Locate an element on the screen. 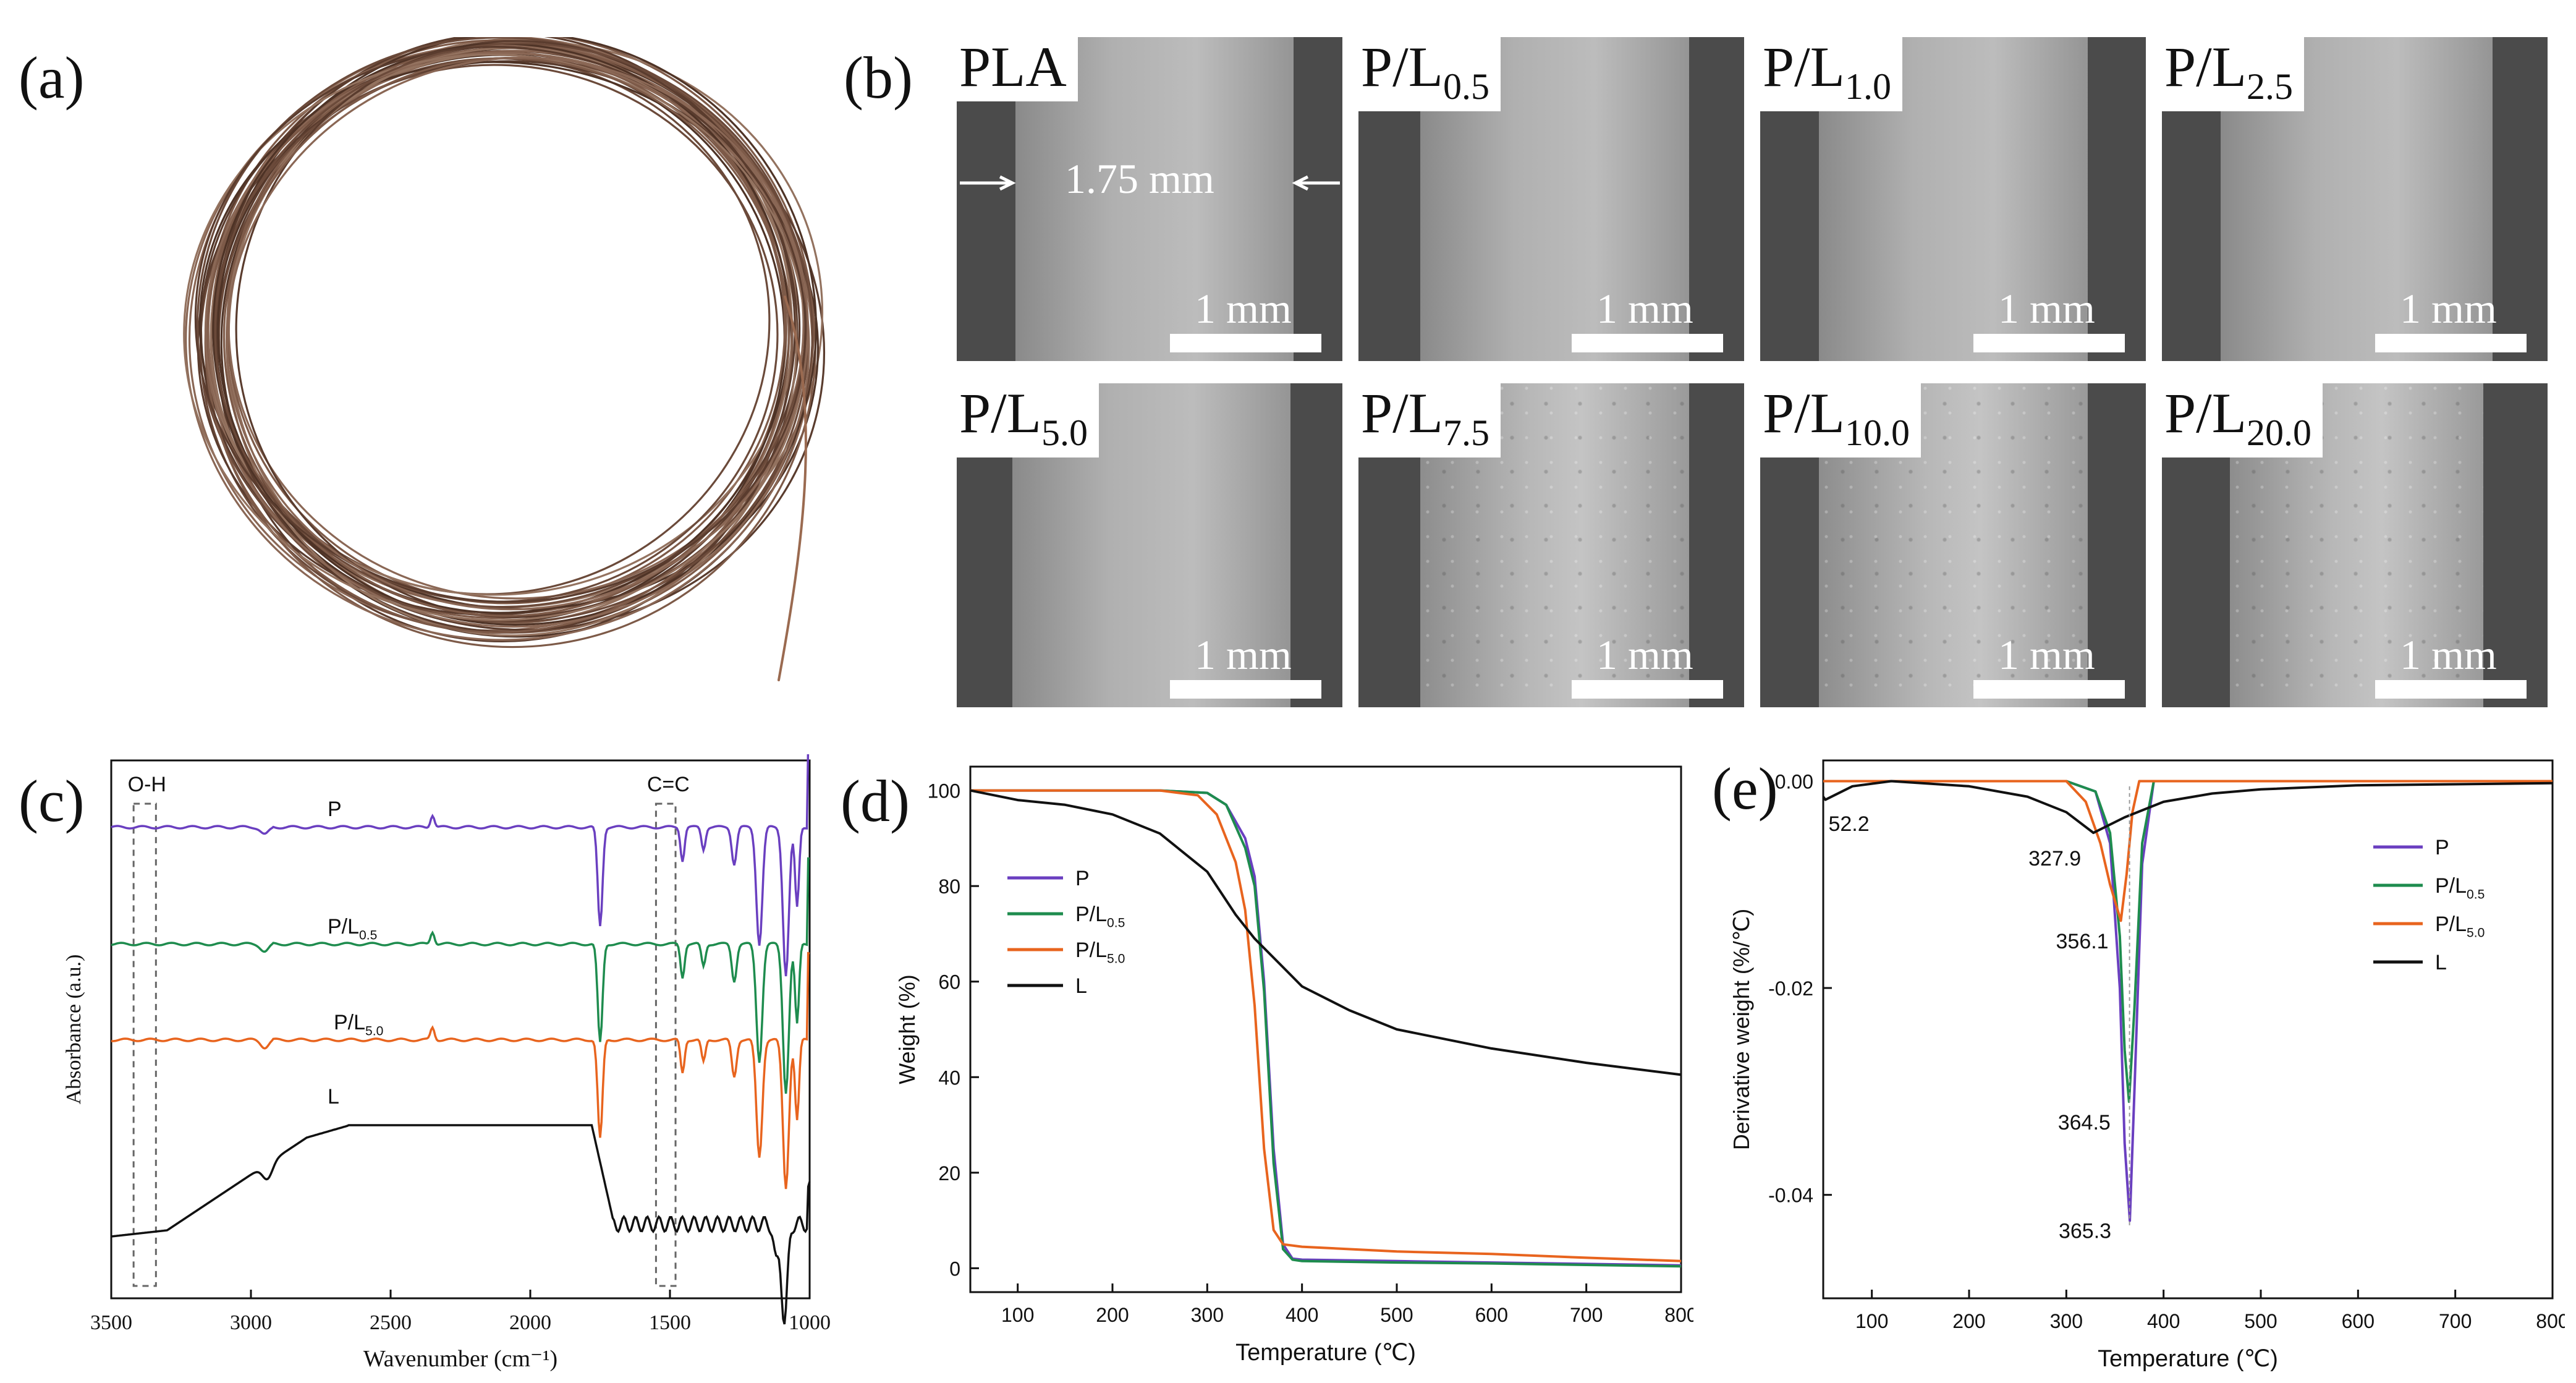 The height and width of the screenshot is (1383, 2576). panel-label-b: (b) is located at coordinates (878, 78).